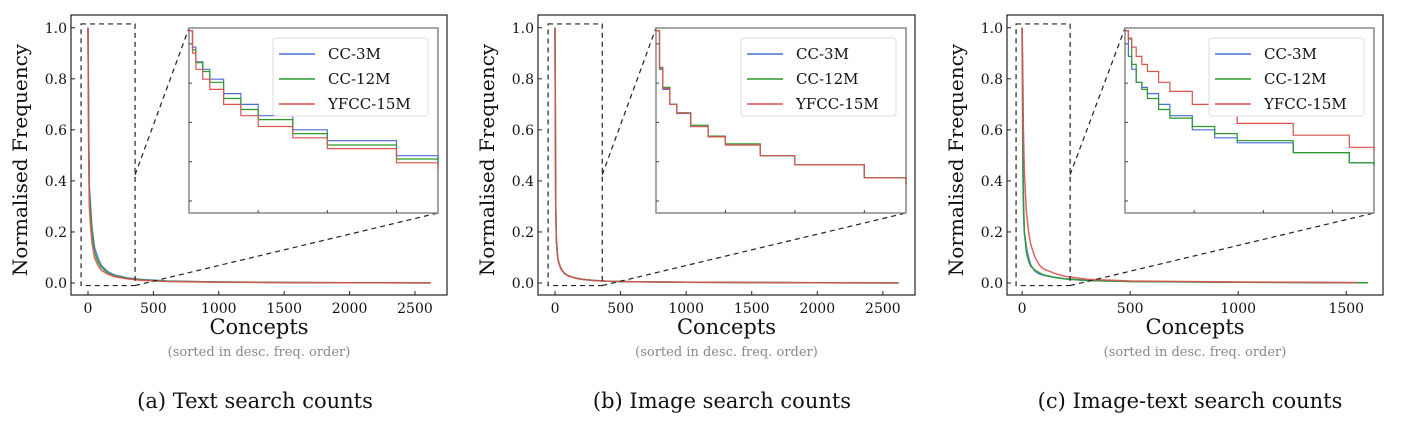  I want to click on inset-series-line-cc-12m, so click(1250, 98).